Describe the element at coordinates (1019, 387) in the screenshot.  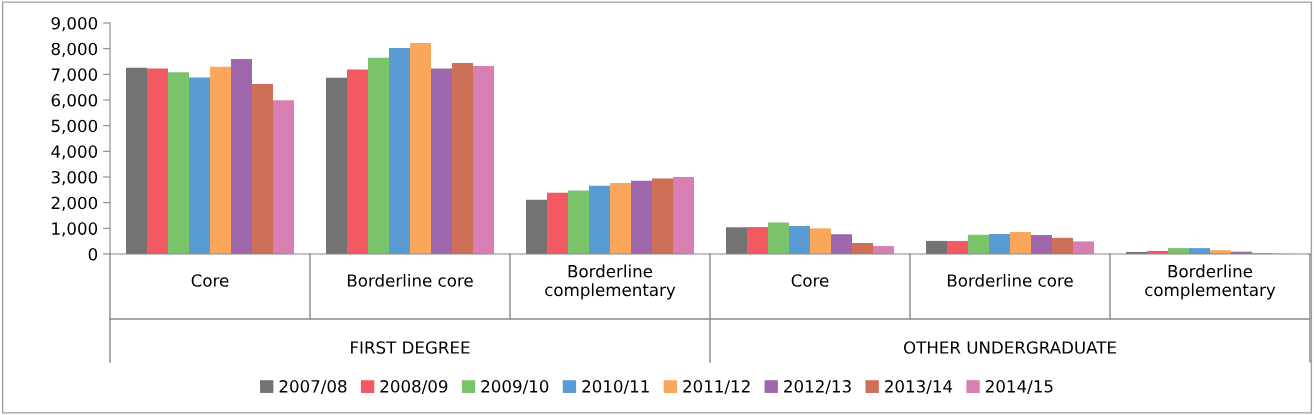
I see `legend-label: 2014/15` at that location.